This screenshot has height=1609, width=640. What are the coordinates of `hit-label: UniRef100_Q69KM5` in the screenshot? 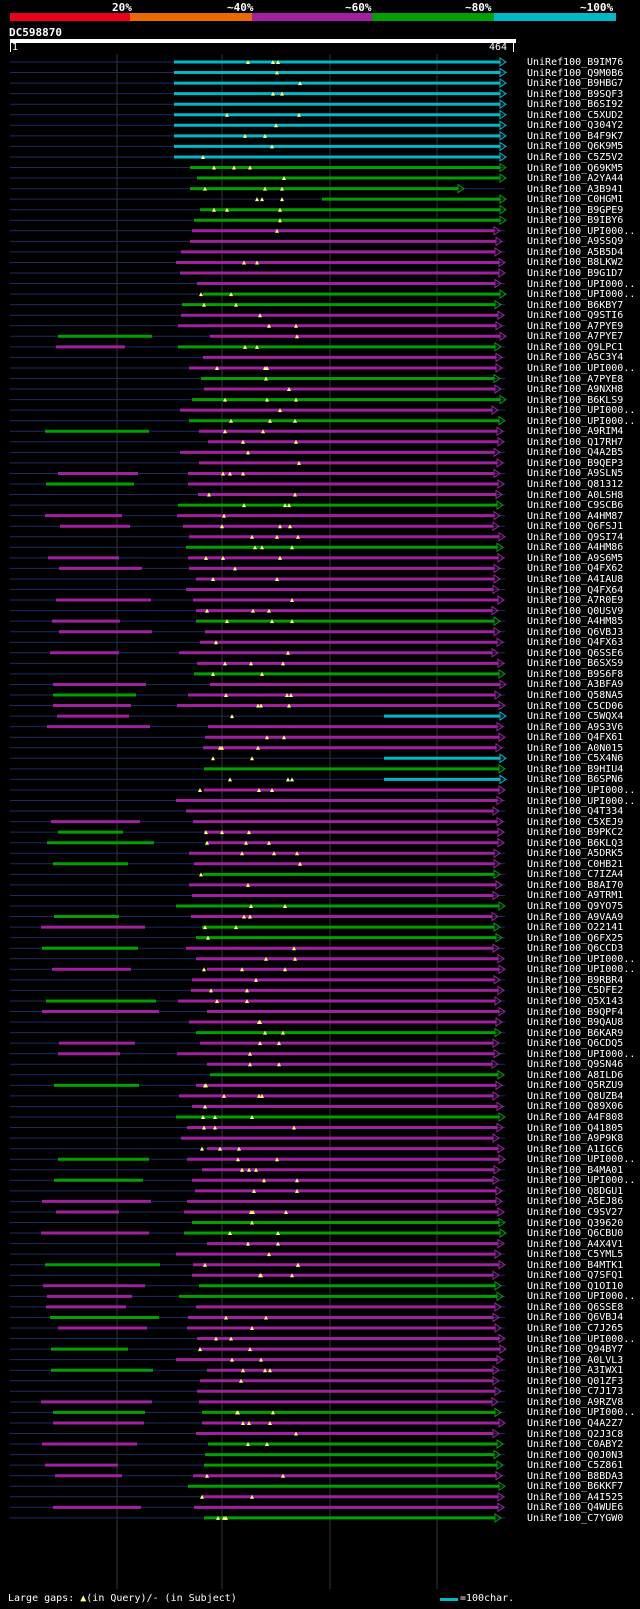 It's located at (575, 168).